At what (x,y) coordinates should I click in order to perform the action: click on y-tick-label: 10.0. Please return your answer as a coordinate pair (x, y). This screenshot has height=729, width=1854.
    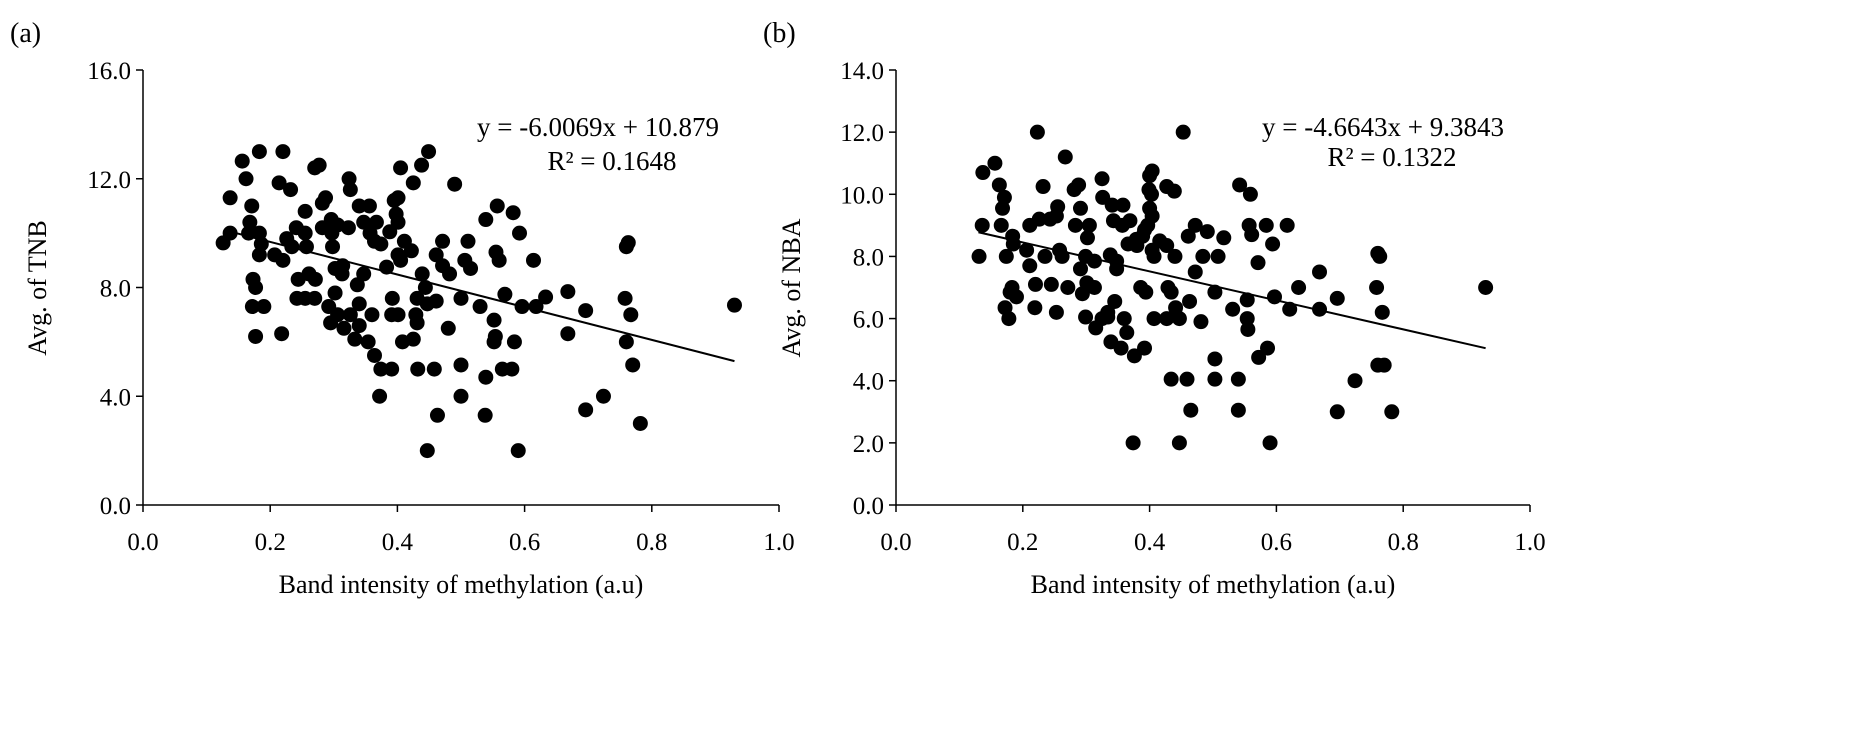
    Looking at the image, I should click on (862, 195).